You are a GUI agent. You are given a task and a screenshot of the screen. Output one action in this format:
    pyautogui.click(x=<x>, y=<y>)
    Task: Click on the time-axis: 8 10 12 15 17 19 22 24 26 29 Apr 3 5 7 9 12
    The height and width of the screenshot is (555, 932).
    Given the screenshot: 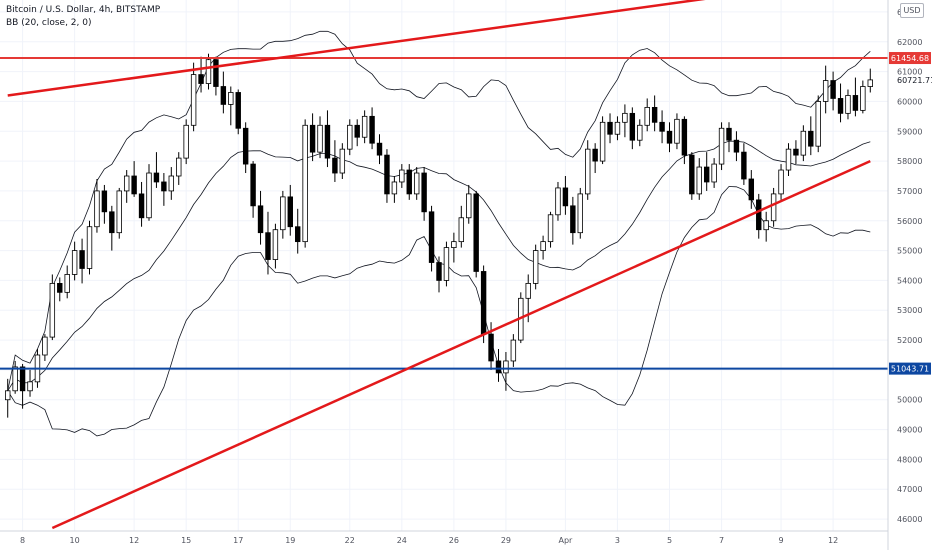 What is the action you would take?
    pyautogui.click(x=429, y=540)
    